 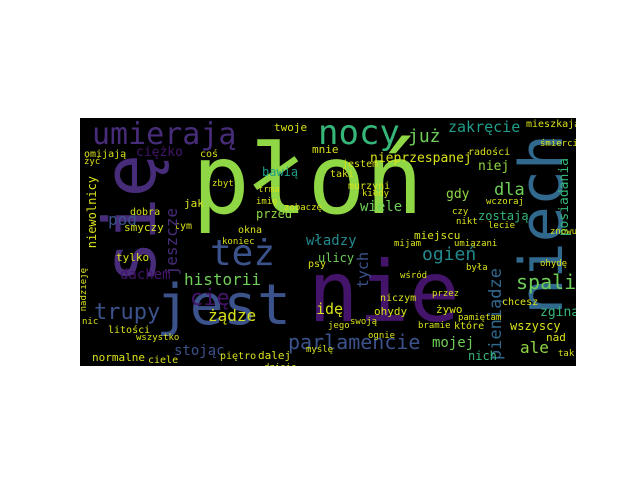 What do you see at coordinates (269, 190) in the screenshot?
I see `word-trma: trma` at bounding box center [269, 190].